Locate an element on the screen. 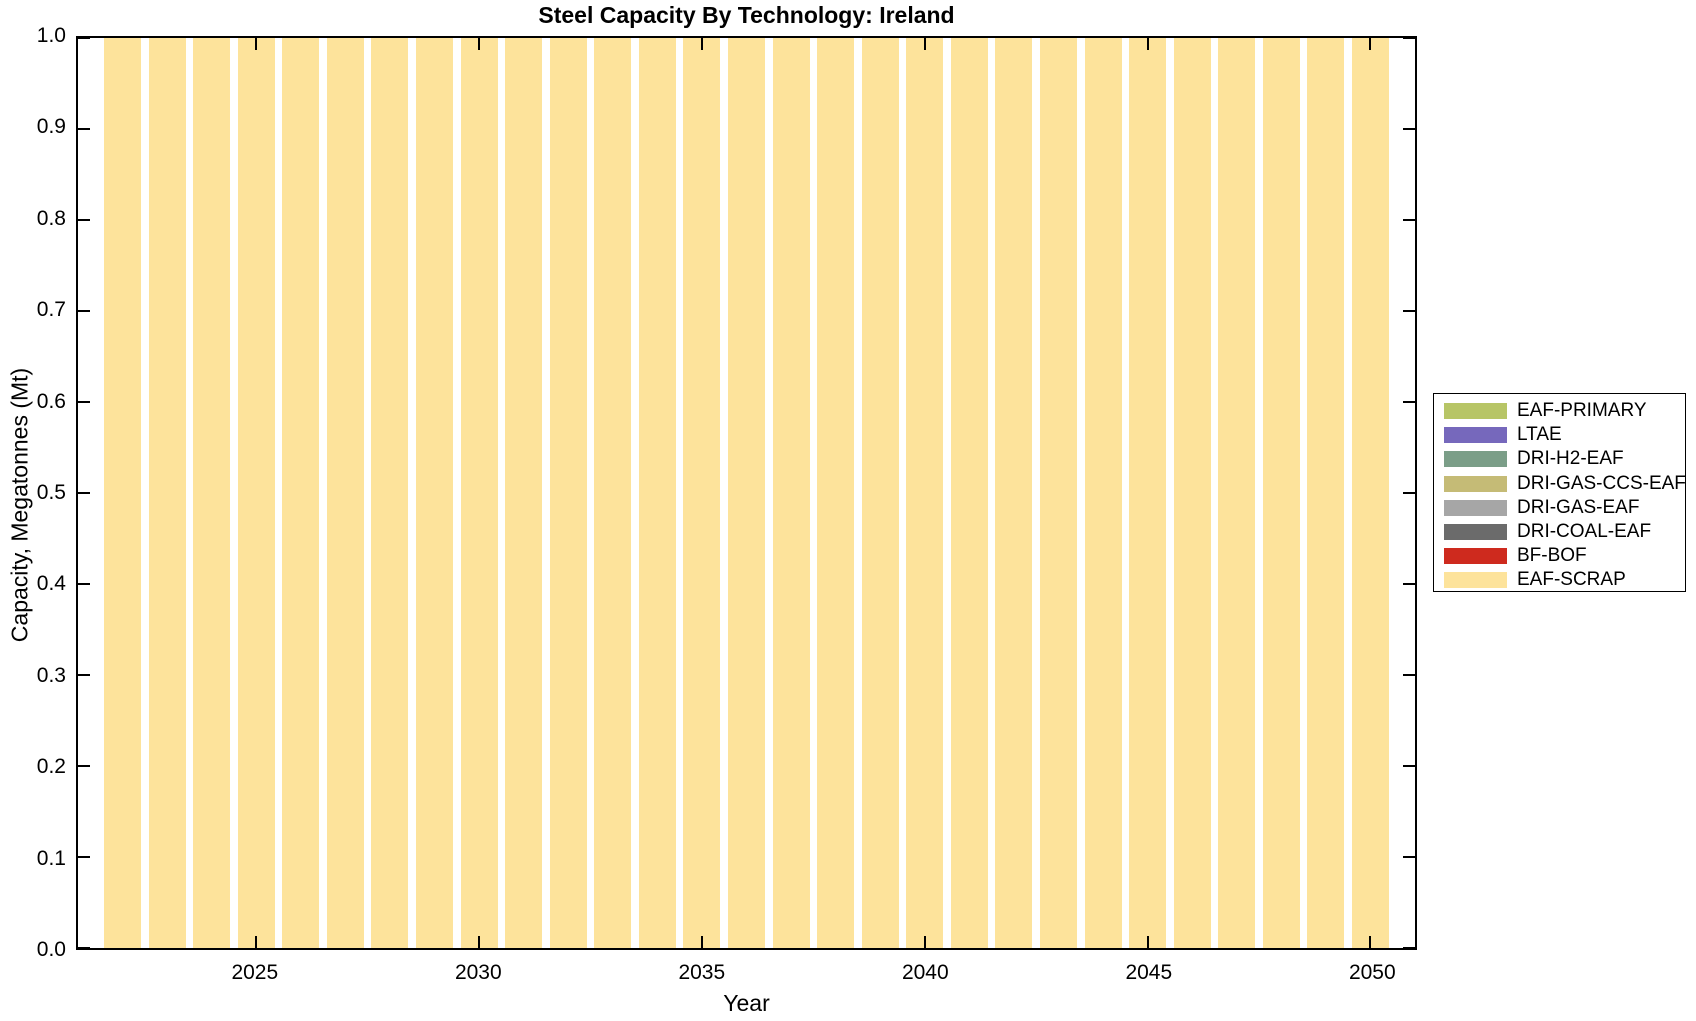  bar-2026-eaf-scrap is located at coordinates (301, 493).